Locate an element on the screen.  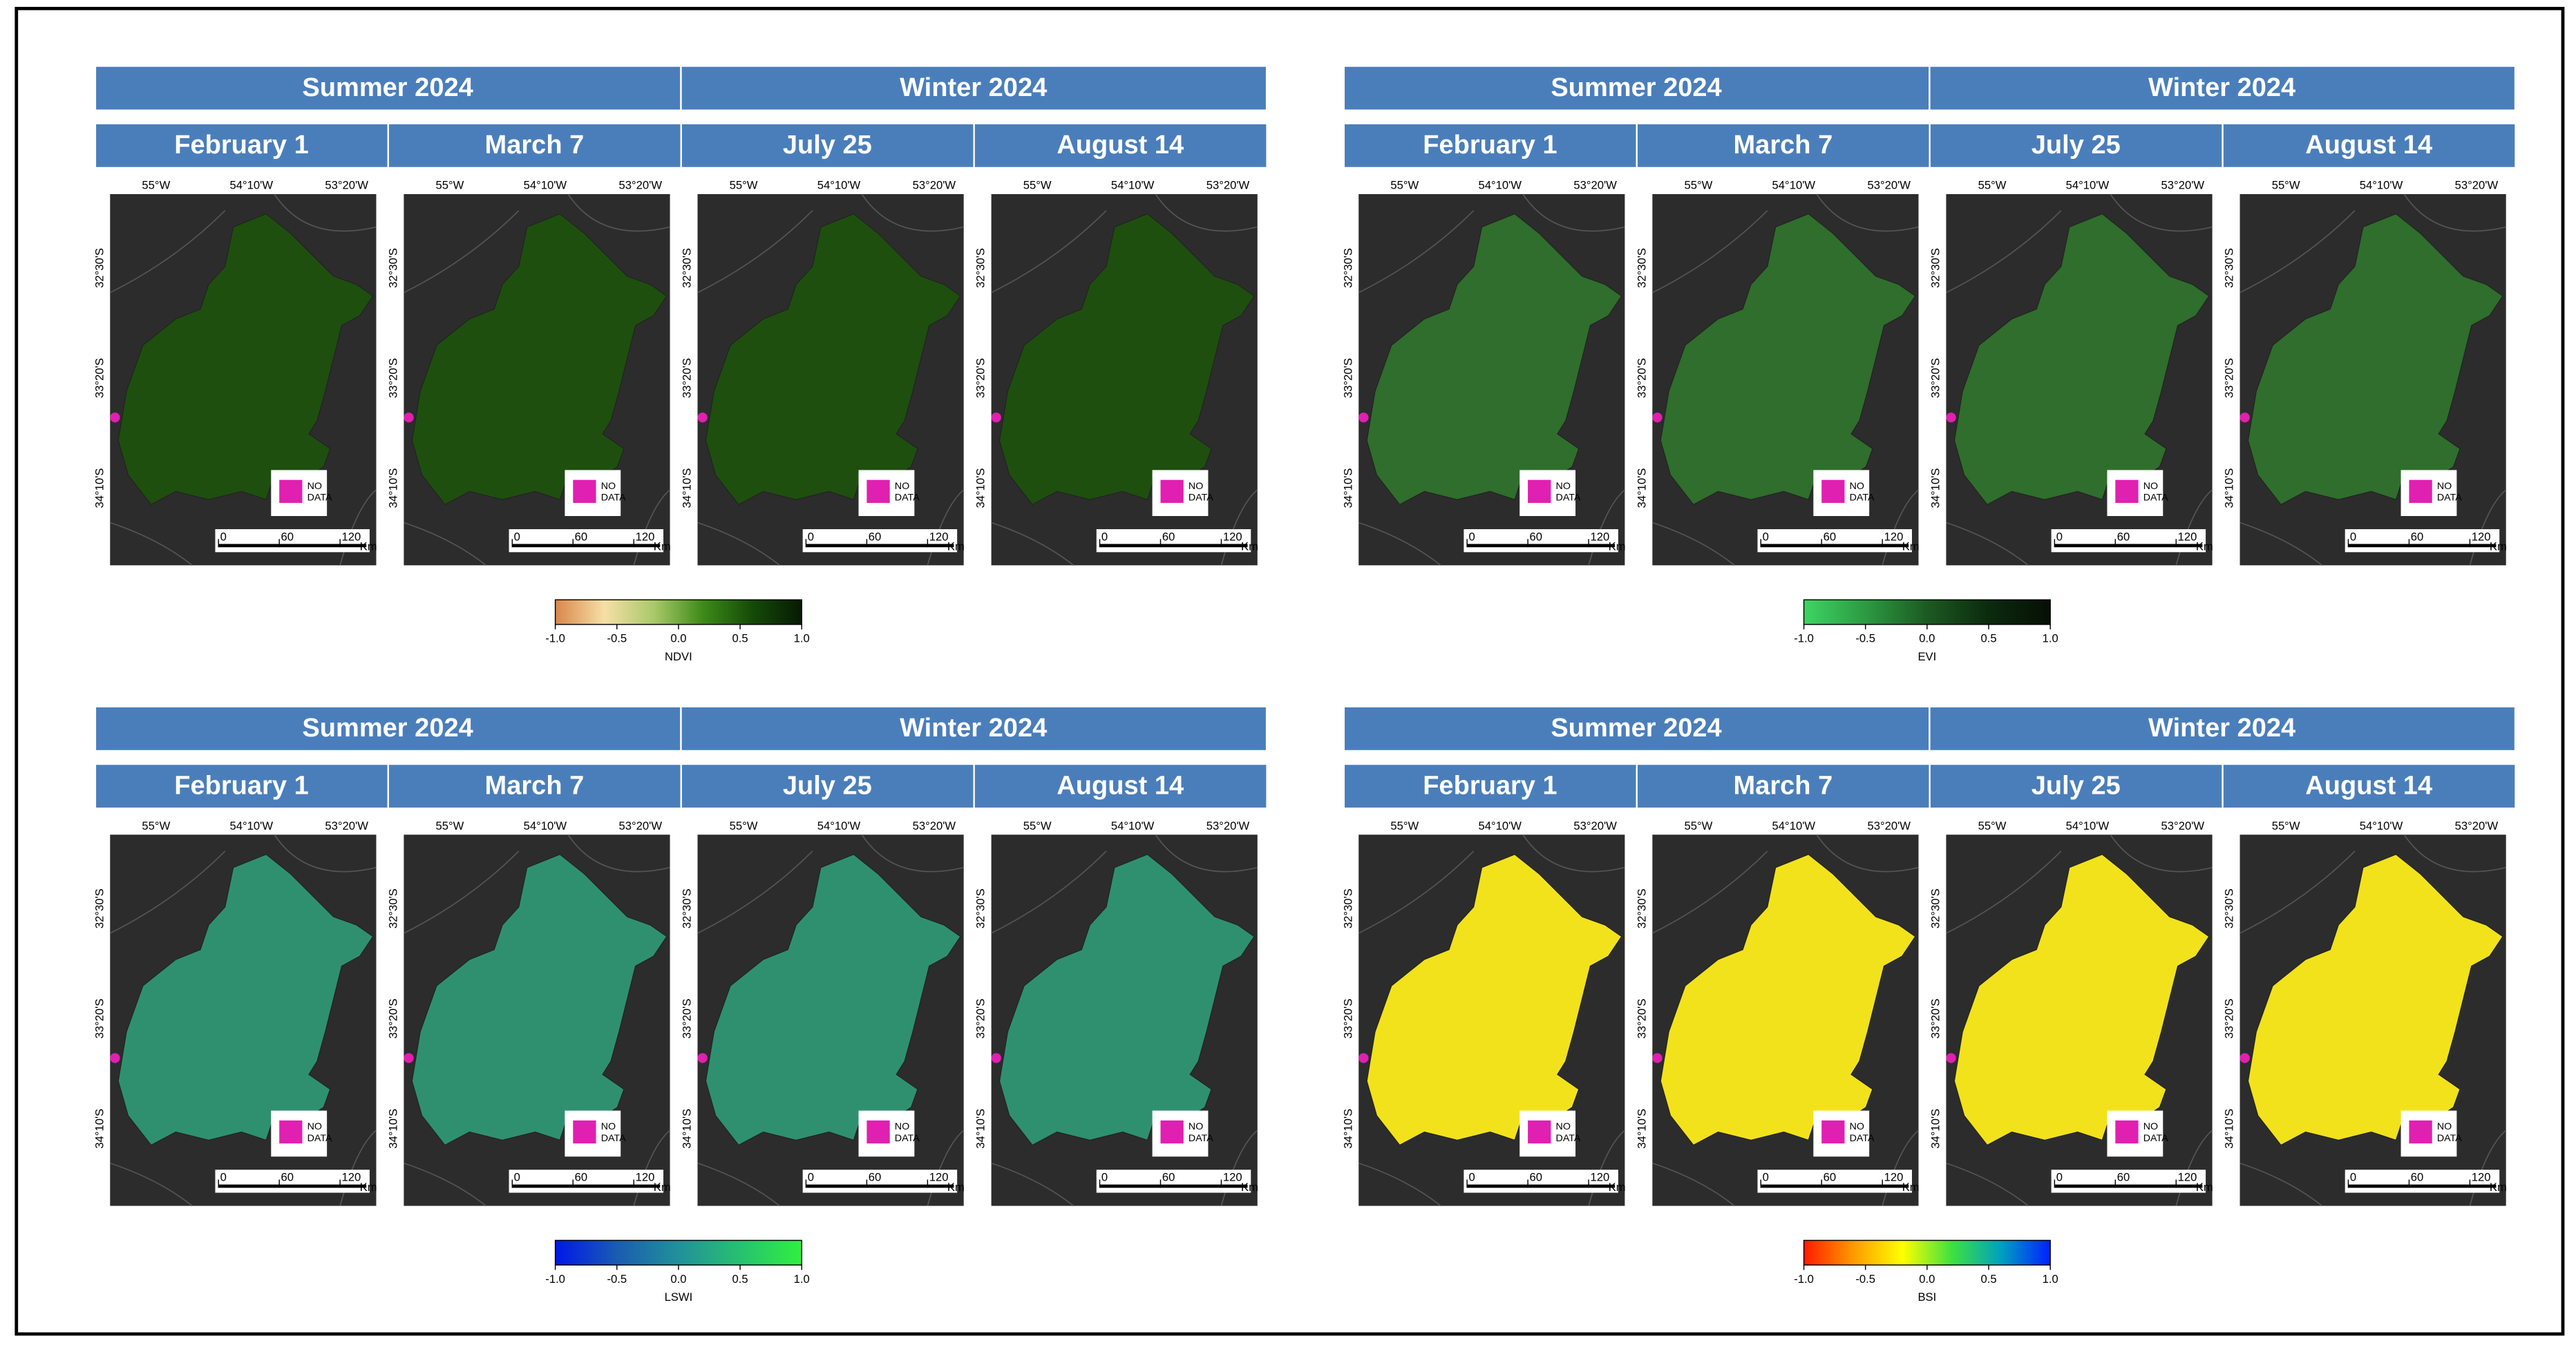
colorbar-tick-label: 1.0 is located at coordinates (2050, 638).